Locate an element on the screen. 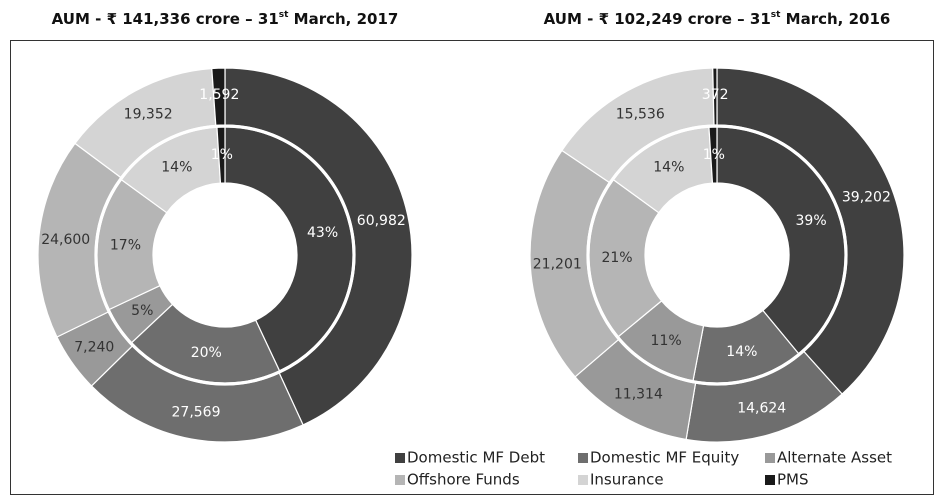 The height and width of the screenshot is (500, 942). data-label: 11% is located at coordinates (666, 341).